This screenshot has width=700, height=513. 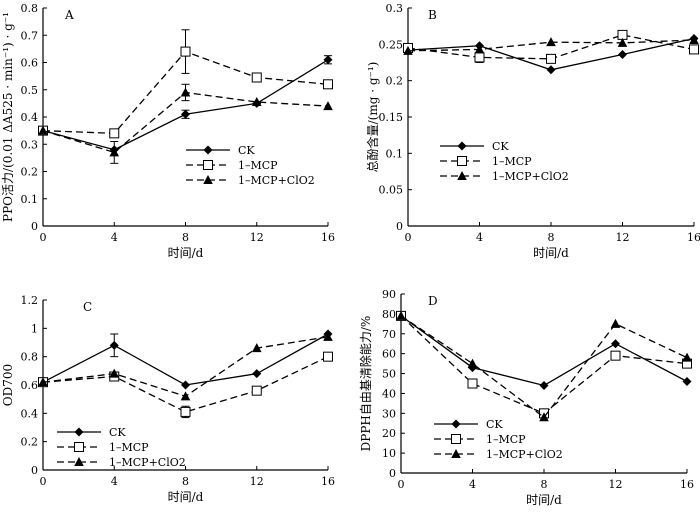 What do you see at coordinates (87, 307) in the screenshot?
I see `panel-letter: C` at bounding box center [87, 307].